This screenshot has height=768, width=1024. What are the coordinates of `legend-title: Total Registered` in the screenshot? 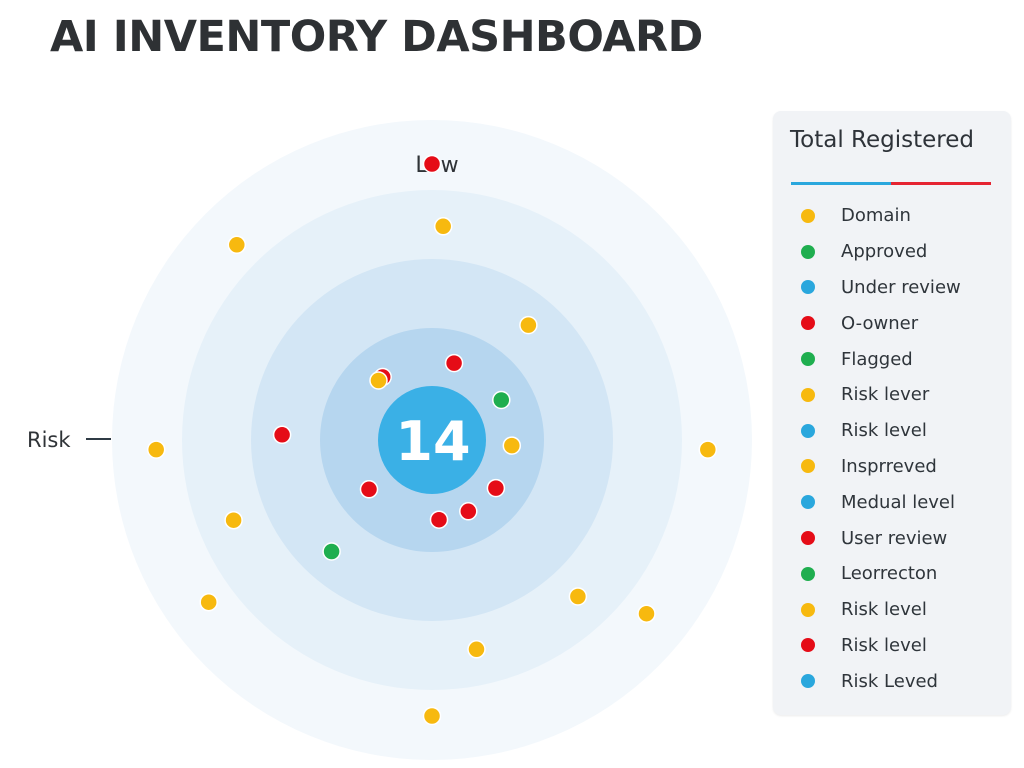 It's located at (882, 140).